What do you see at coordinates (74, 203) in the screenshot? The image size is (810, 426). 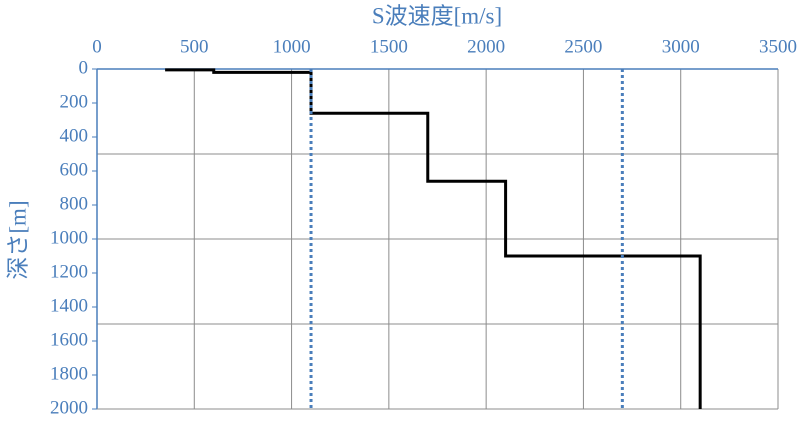 I see `y-tick-label: 800` at bounding box center [74, 203].